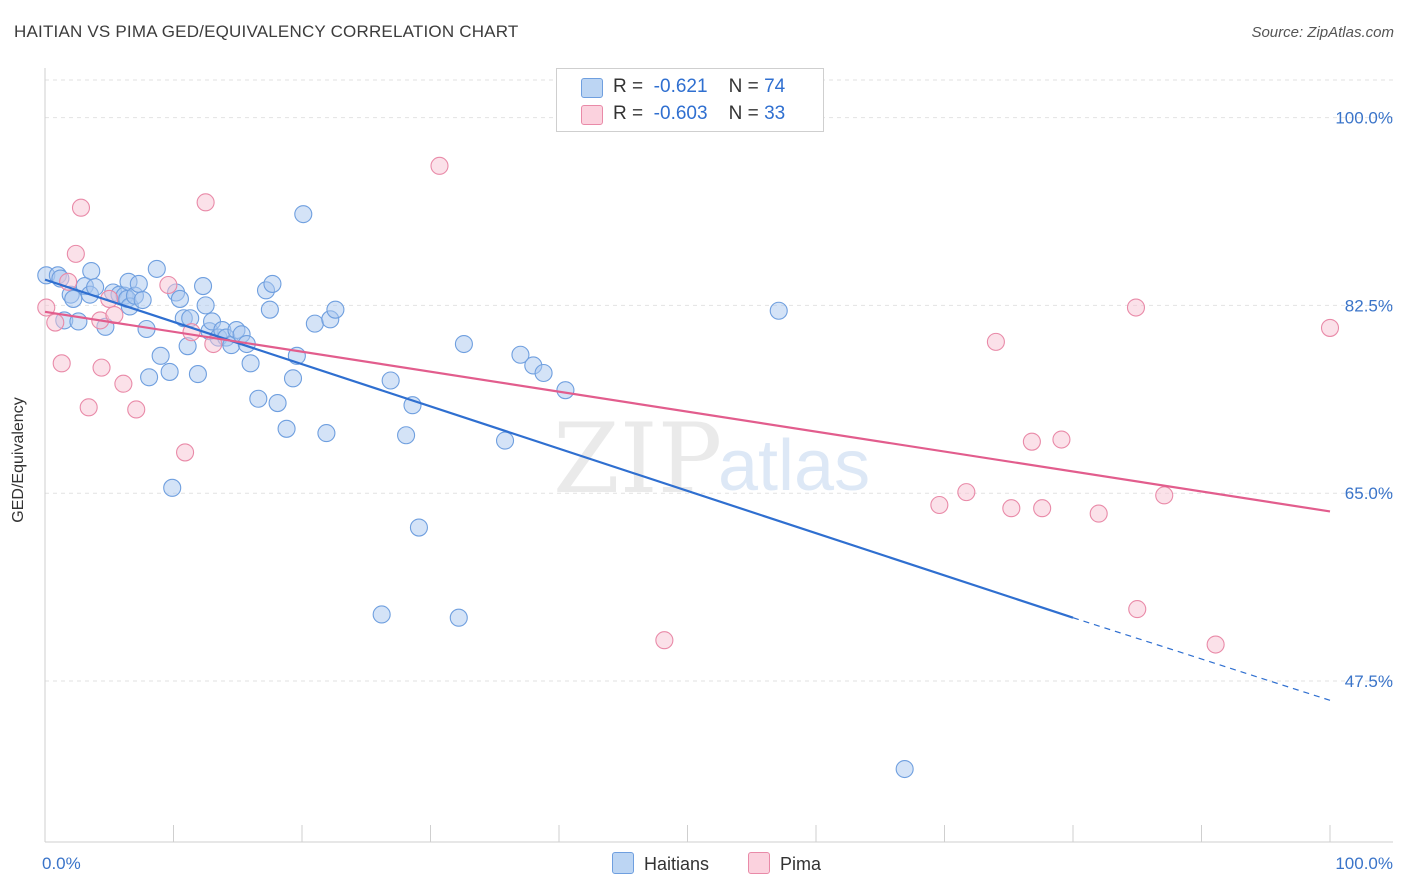 The image size is (1406, 892). Describe the element at coordinates (1364, 118) in the screenshot. I see `y-tick-label: 100.0%` at that location.